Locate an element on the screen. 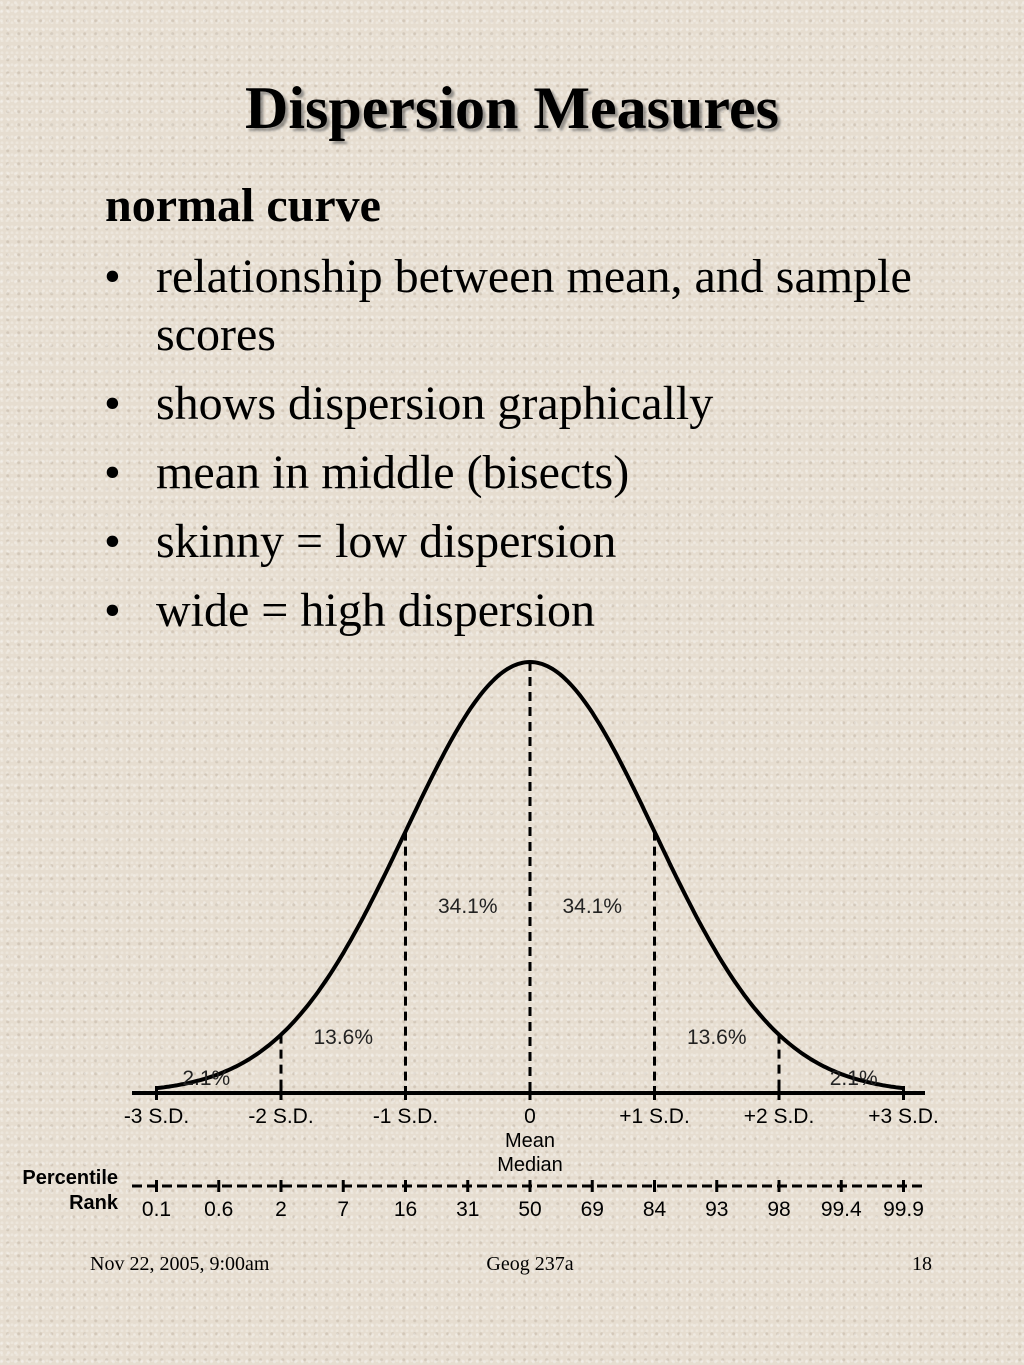 This screenshot has height=1365, width=1024. percentile-tick-label: 98 is located at coordinates (778, 1209).